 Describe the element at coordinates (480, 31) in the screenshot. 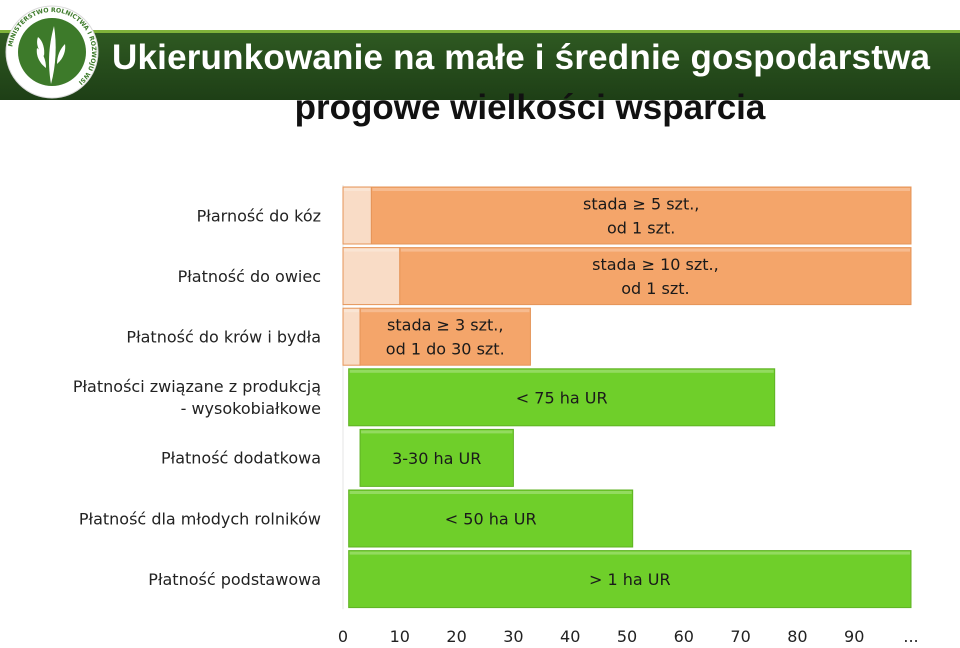

I see `header-accent-line` at that location.